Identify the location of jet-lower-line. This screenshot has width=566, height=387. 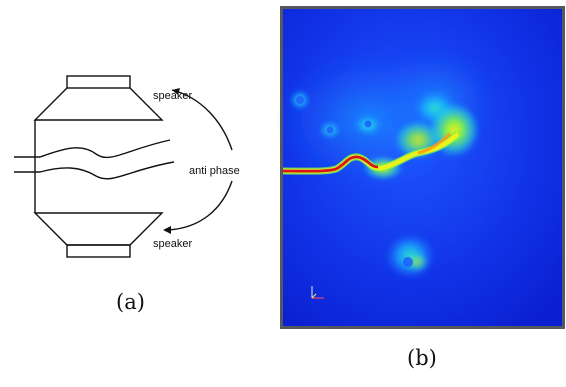
(94, 170).